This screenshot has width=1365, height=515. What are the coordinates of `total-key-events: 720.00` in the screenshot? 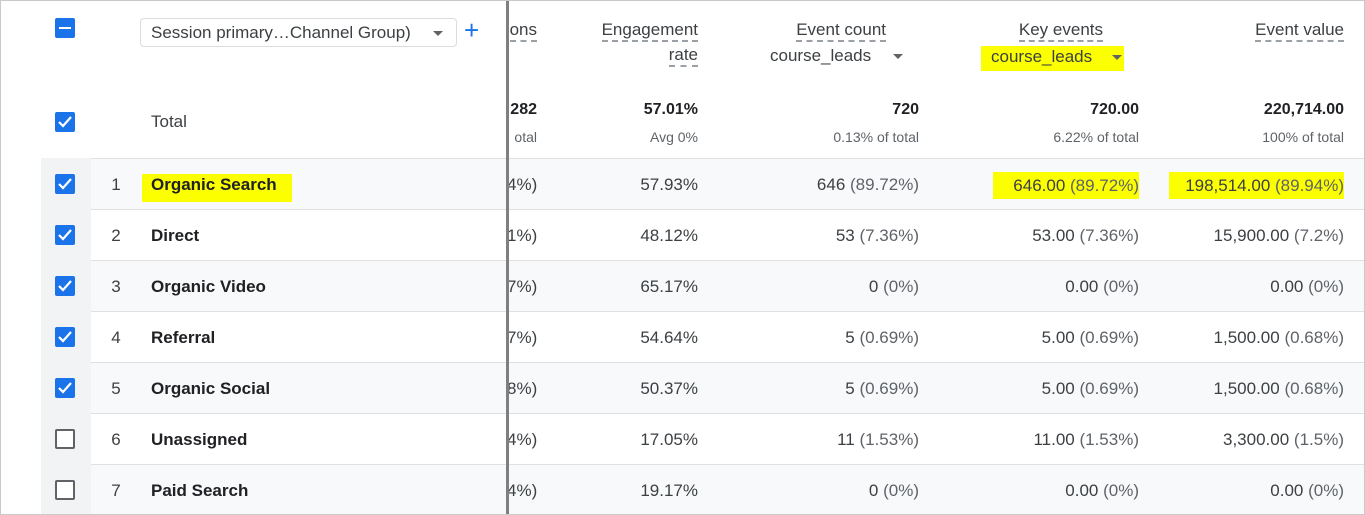 It's located at (1114, 109).